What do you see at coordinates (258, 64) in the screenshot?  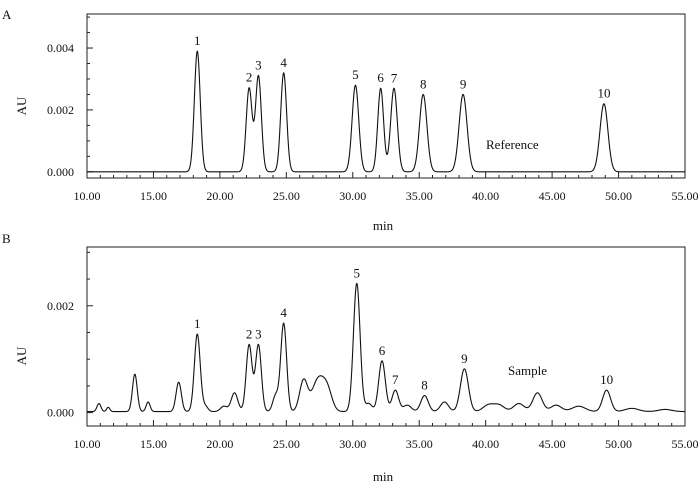 I see `panel-a-peak-label: 3` at bounding box center [258, 64].